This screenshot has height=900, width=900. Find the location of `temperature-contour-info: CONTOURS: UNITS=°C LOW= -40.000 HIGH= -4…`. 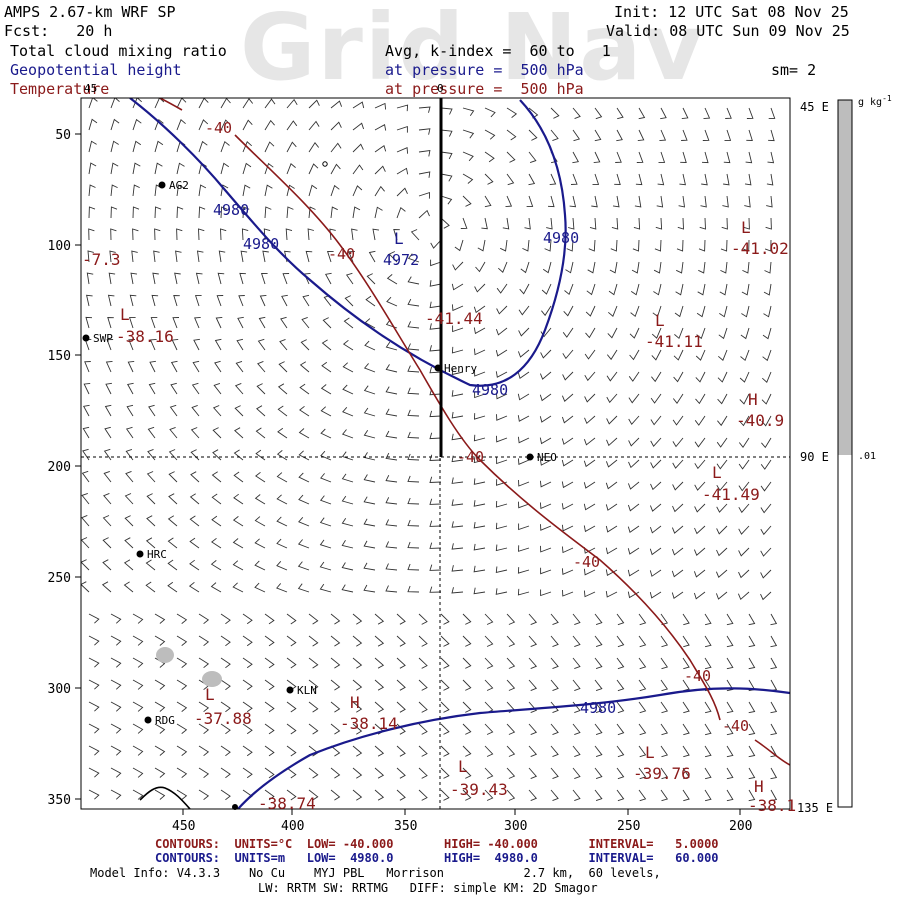

temperature-contour-info: CONTOURS: UNITS=°C LOW= -40.000 HIGH= -4… is located at coordinates (437, 844).